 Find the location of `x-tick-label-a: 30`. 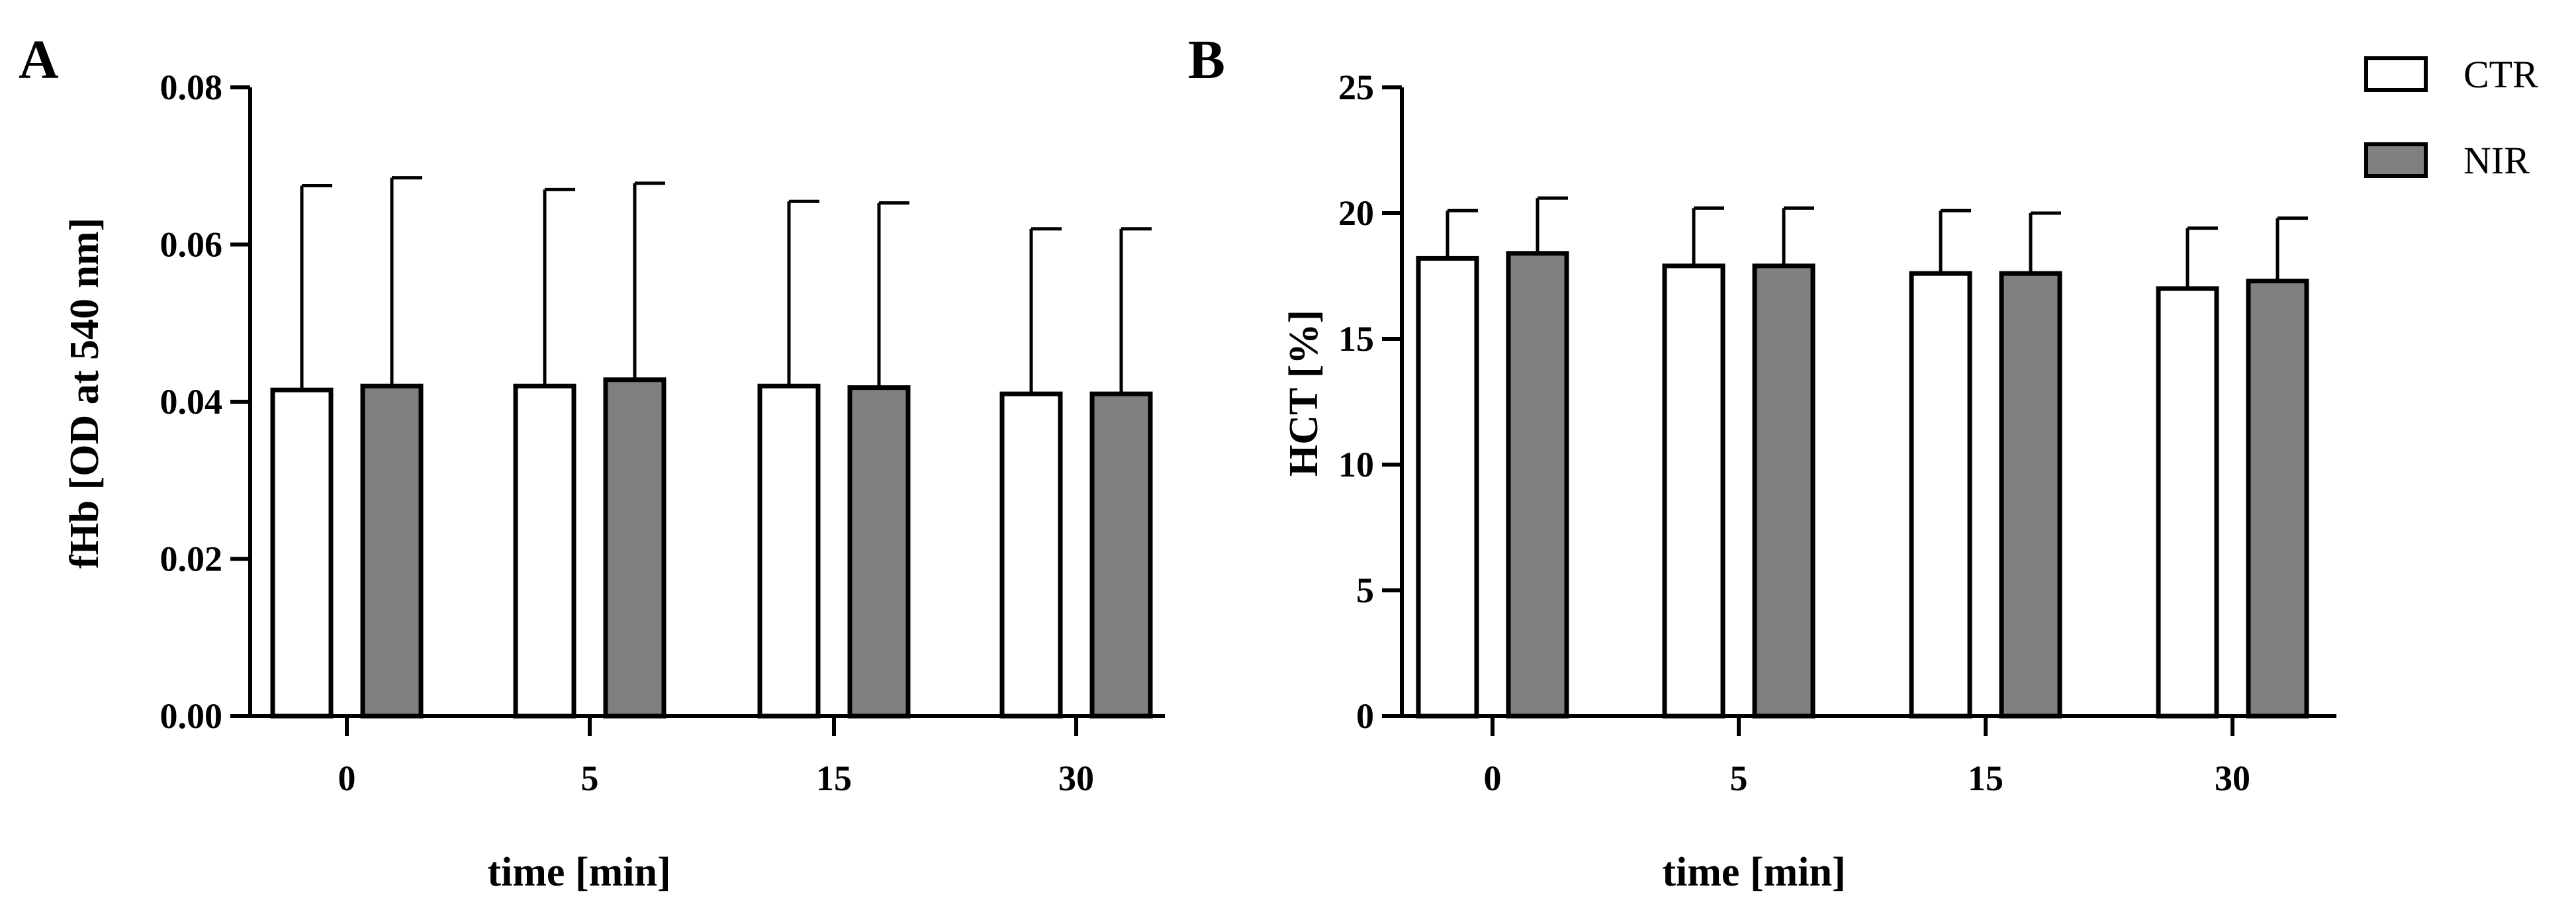

x-tick-label-a: 30 is located at coordinates (1076, 778).